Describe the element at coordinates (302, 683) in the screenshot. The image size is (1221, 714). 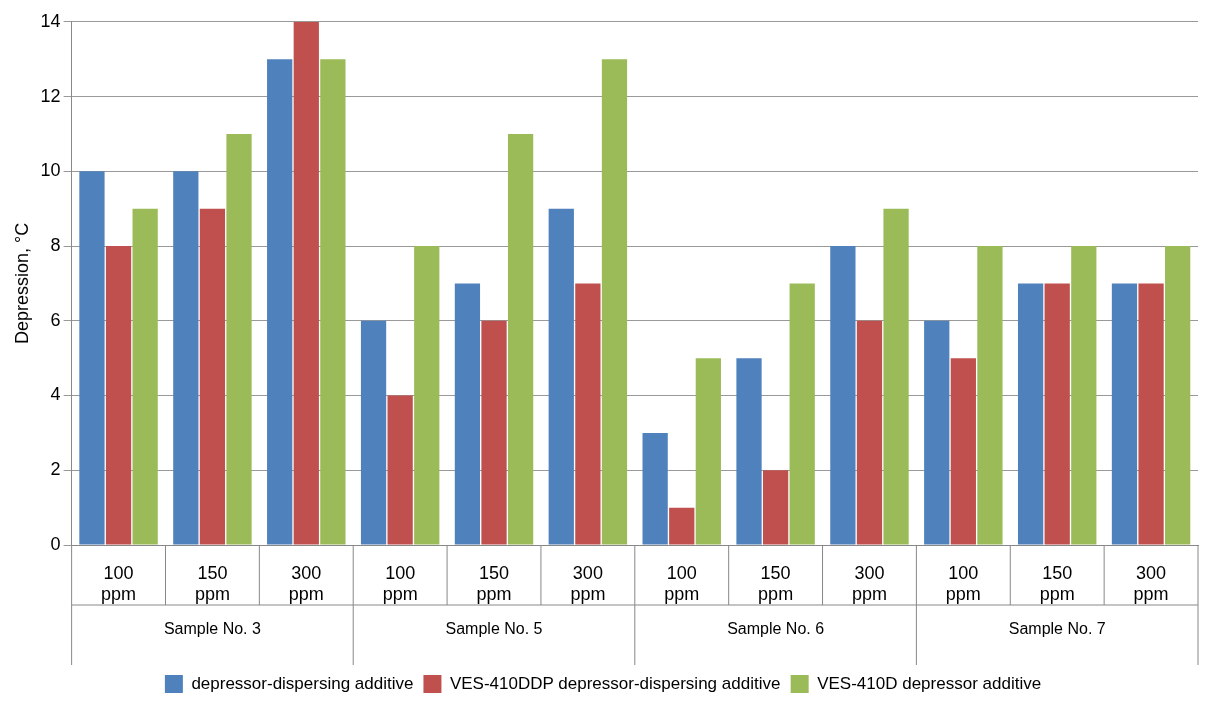
I see `legend-label: depressor-dispersing additive` at that location.